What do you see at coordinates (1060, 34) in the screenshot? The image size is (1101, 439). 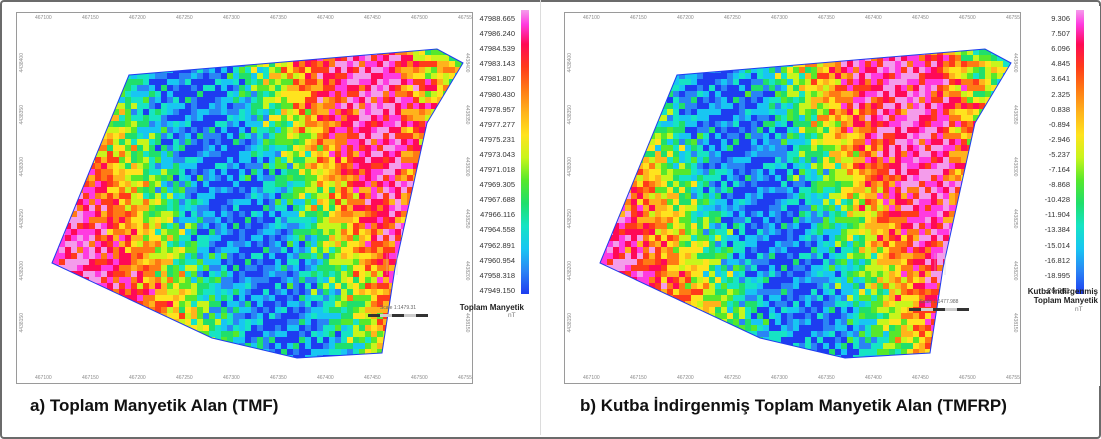 I see `legend-value: 7.507` at bounding box center [1060, 34].